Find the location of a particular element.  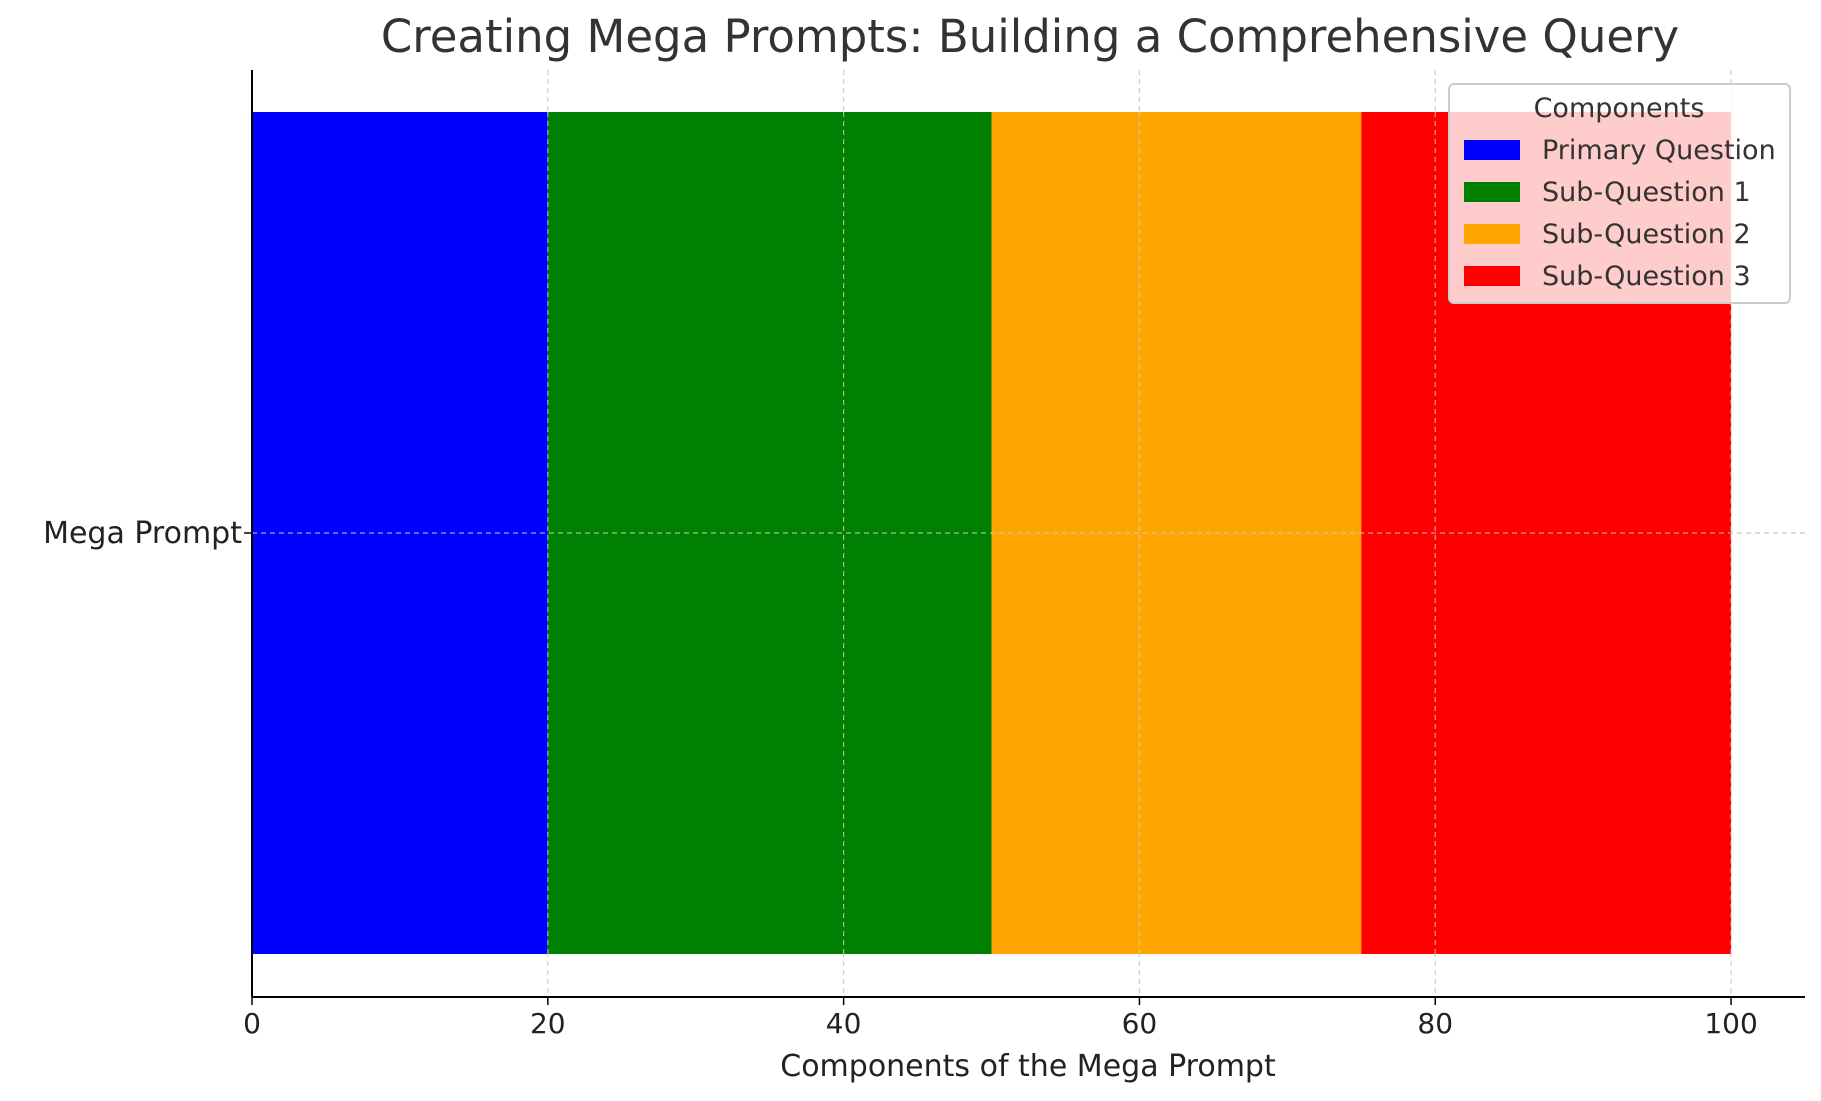

x-tick-label: 40 is located at coordinates (844, 1023).